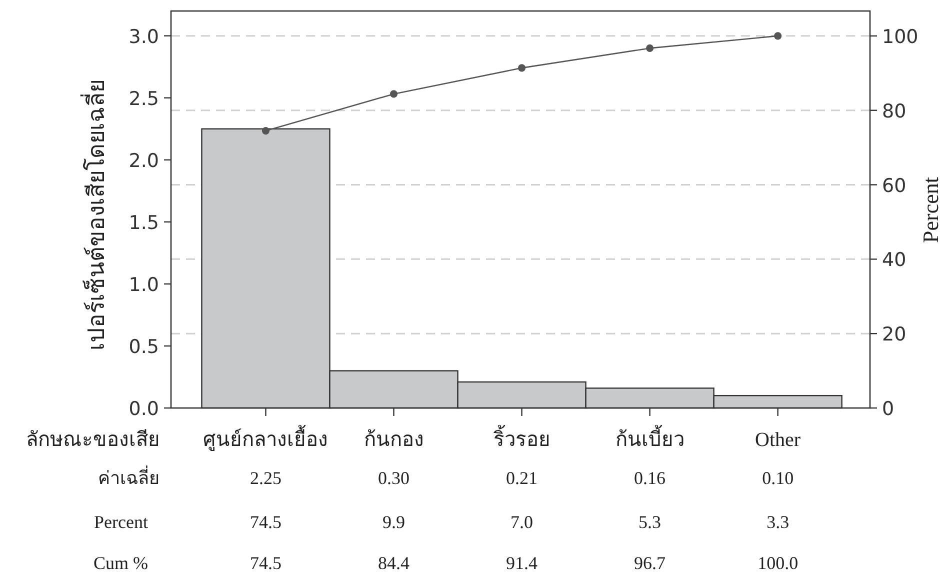  Describe the element at coordinates (394, 478) in the screenshot. I see `data-label: 0.30` at that location.